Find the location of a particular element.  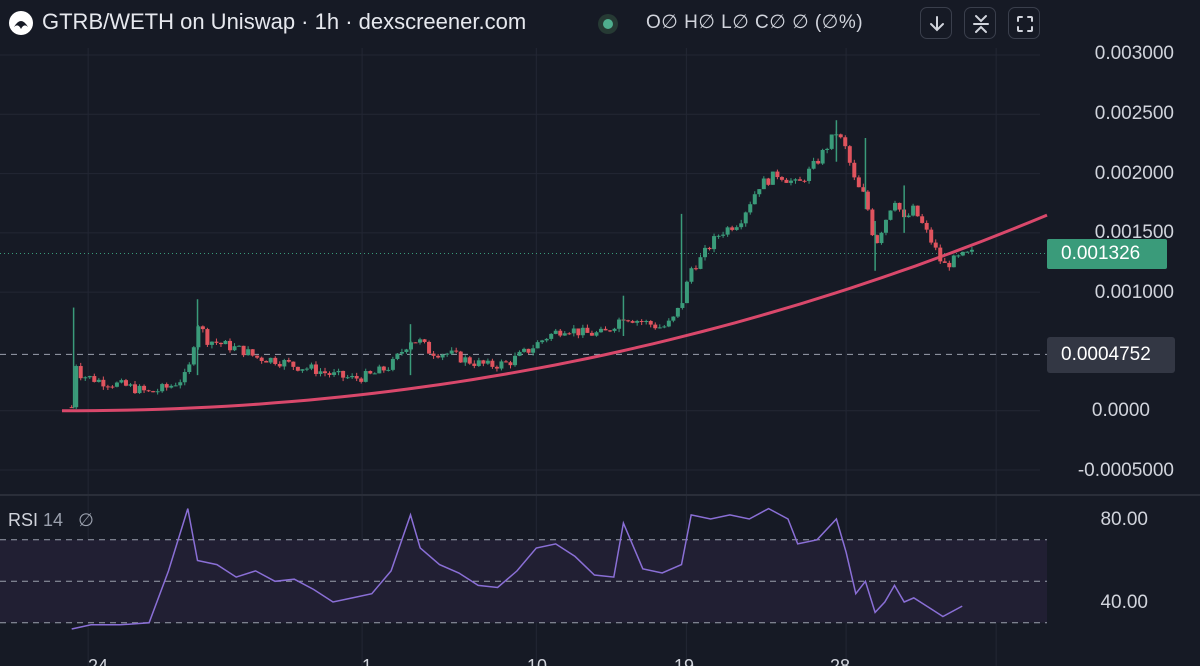

rsi-indicator-label: RSI 14 ∅ is located at coordinates (51, 520).